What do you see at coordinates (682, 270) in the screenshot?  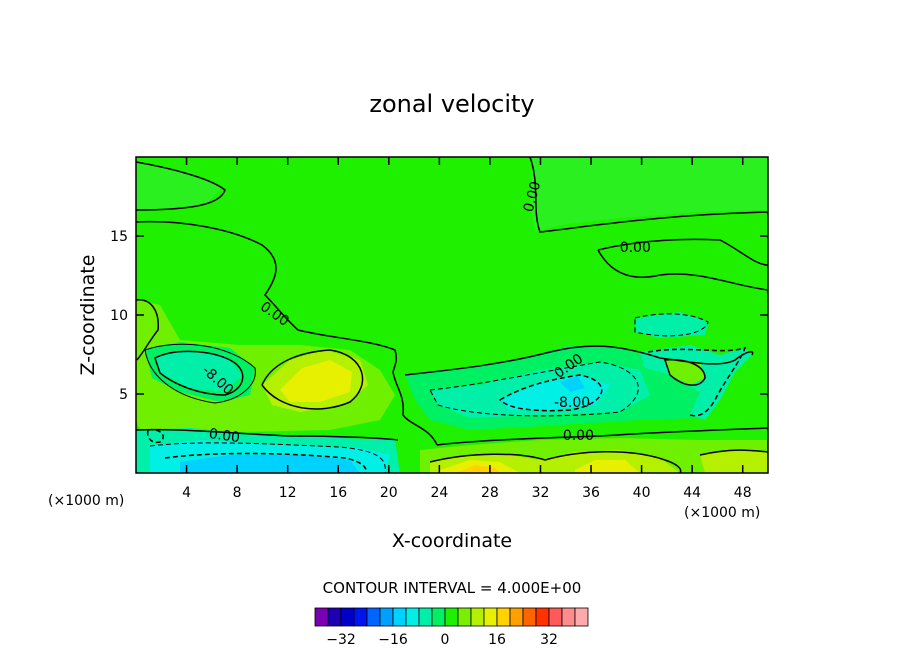 I see `zero-contour-mid-right` at bounding box center [682, 270].